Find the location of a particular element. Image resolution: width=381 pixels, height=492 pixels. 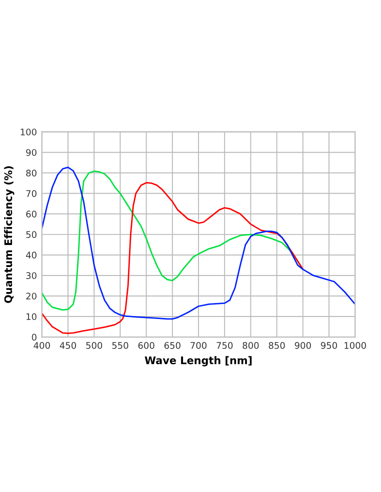

x-tick-label: 450 is located at coordinates (68, 345).